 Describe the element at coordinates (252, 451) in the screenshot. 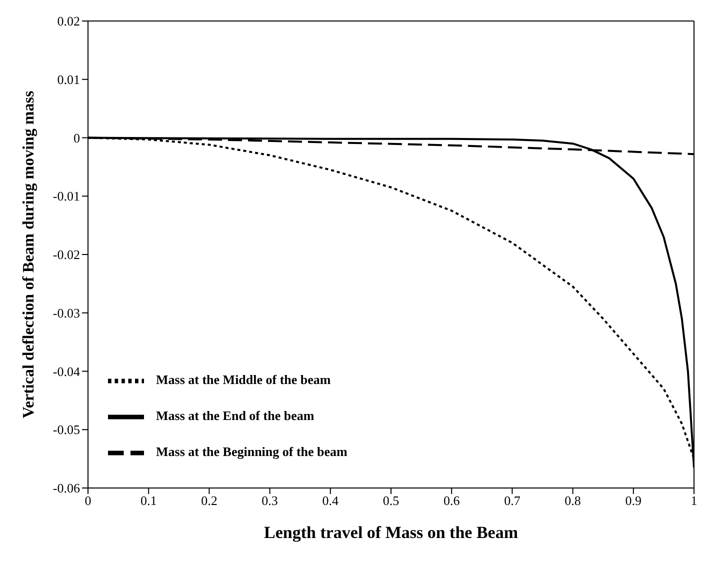

I see `legend-label: Mass at the Beginning of the beam` at that location.